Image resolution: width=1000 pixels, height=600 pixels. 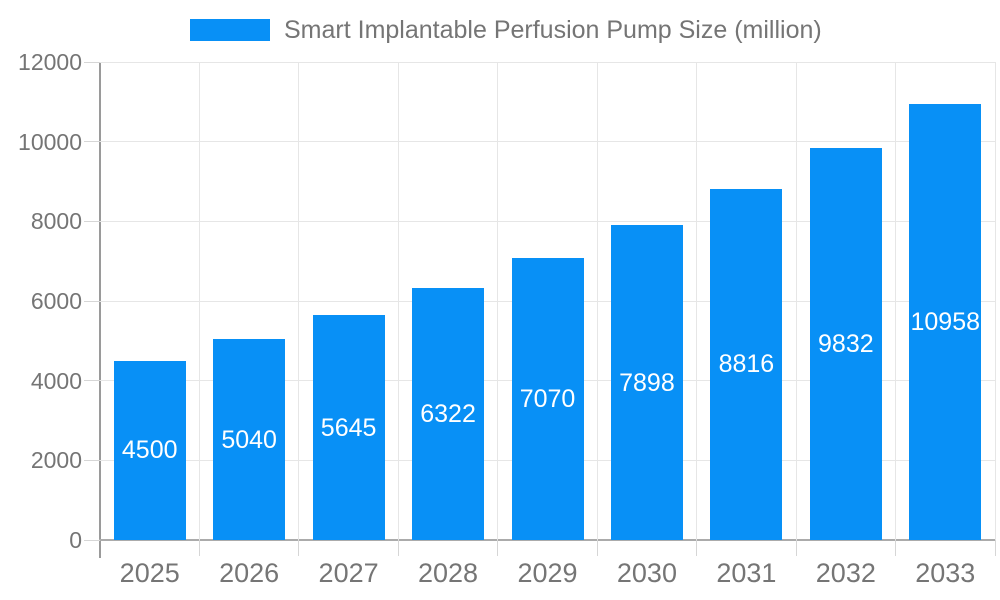 I want to click on legend-swatch, so click(x=230, y=30).